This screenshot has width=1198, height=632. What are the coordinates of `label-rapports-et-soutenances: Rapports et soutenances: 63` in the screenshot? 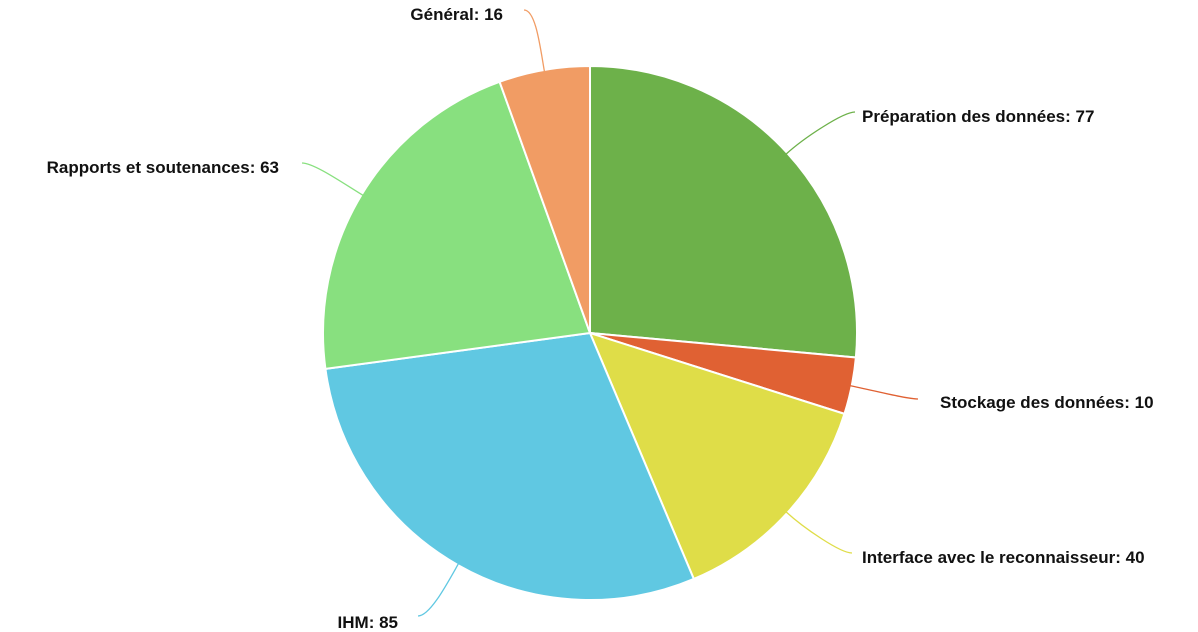 It's located at (163, 167).